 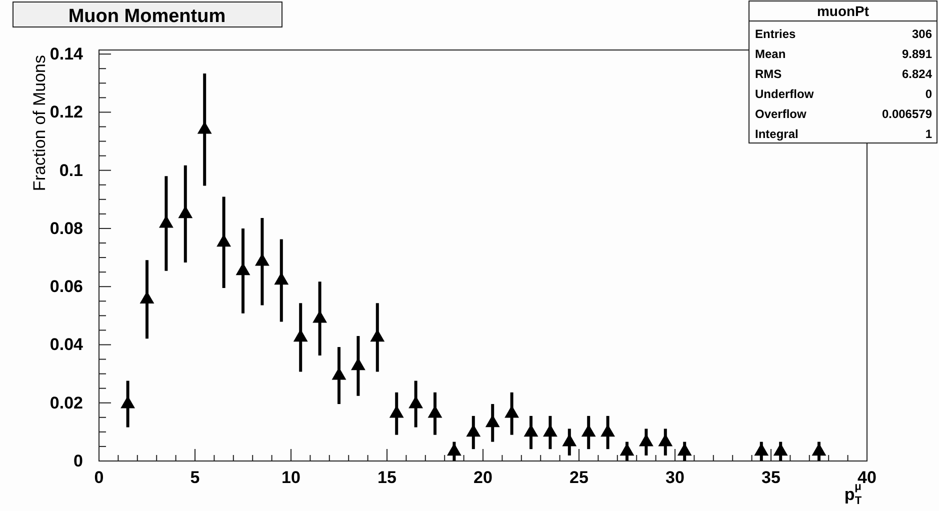 I want to click on annotation: Mean, so click(x=770, y=54).